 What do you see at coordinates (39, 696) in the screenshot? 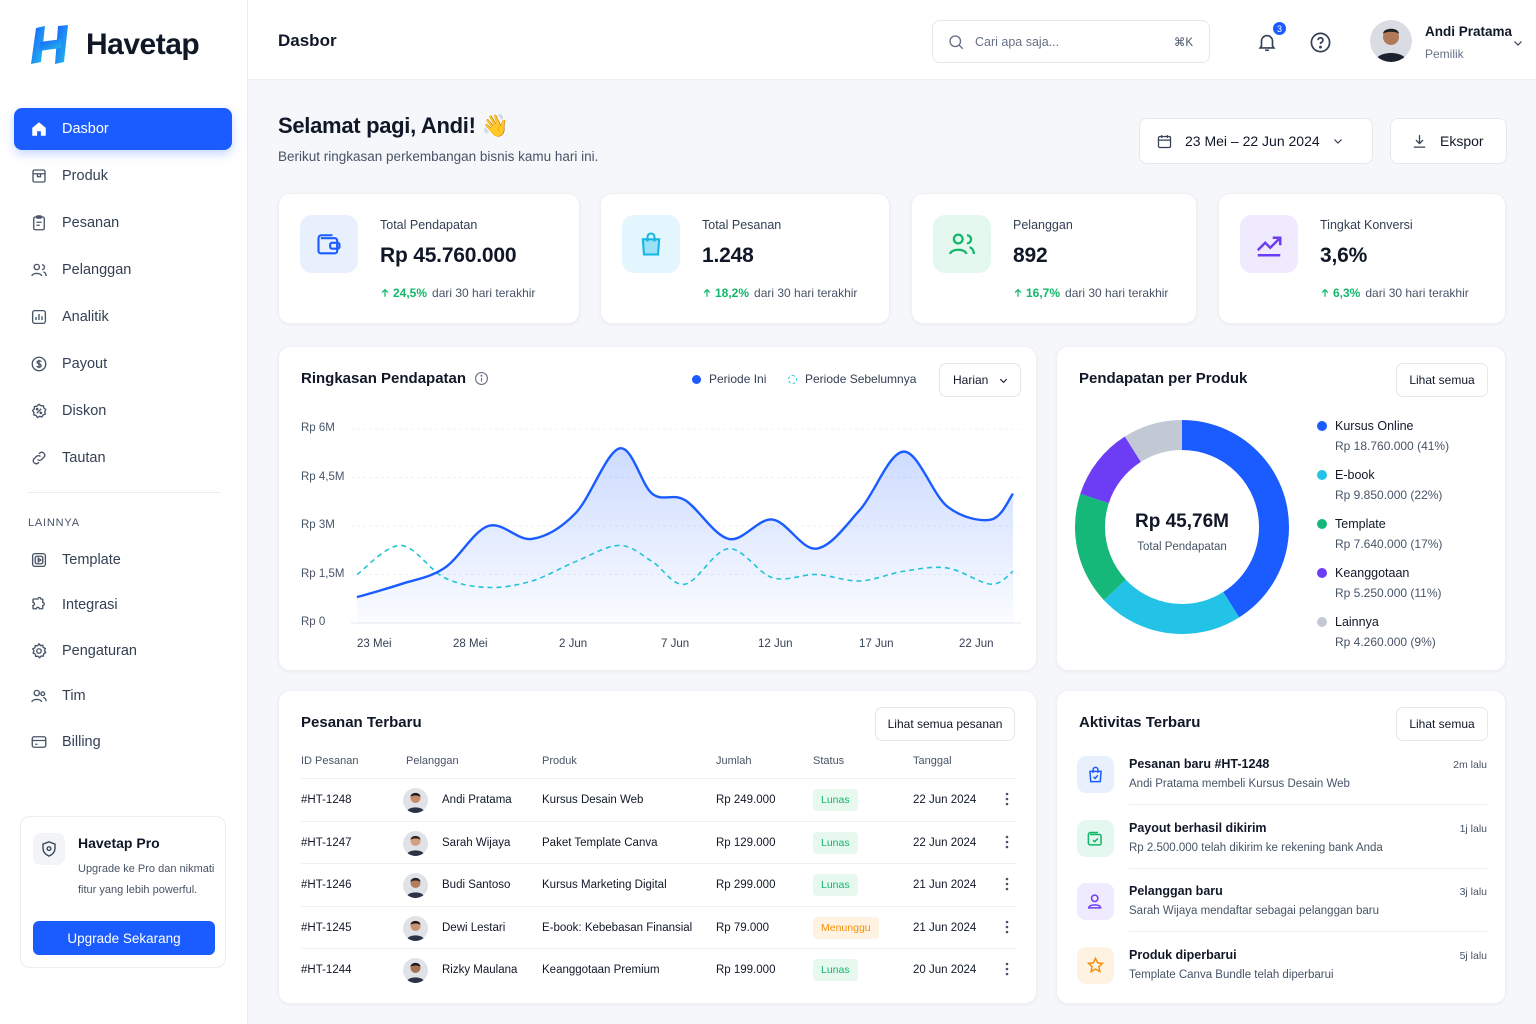
I see `team-icon` at bounding box center [39, 696].